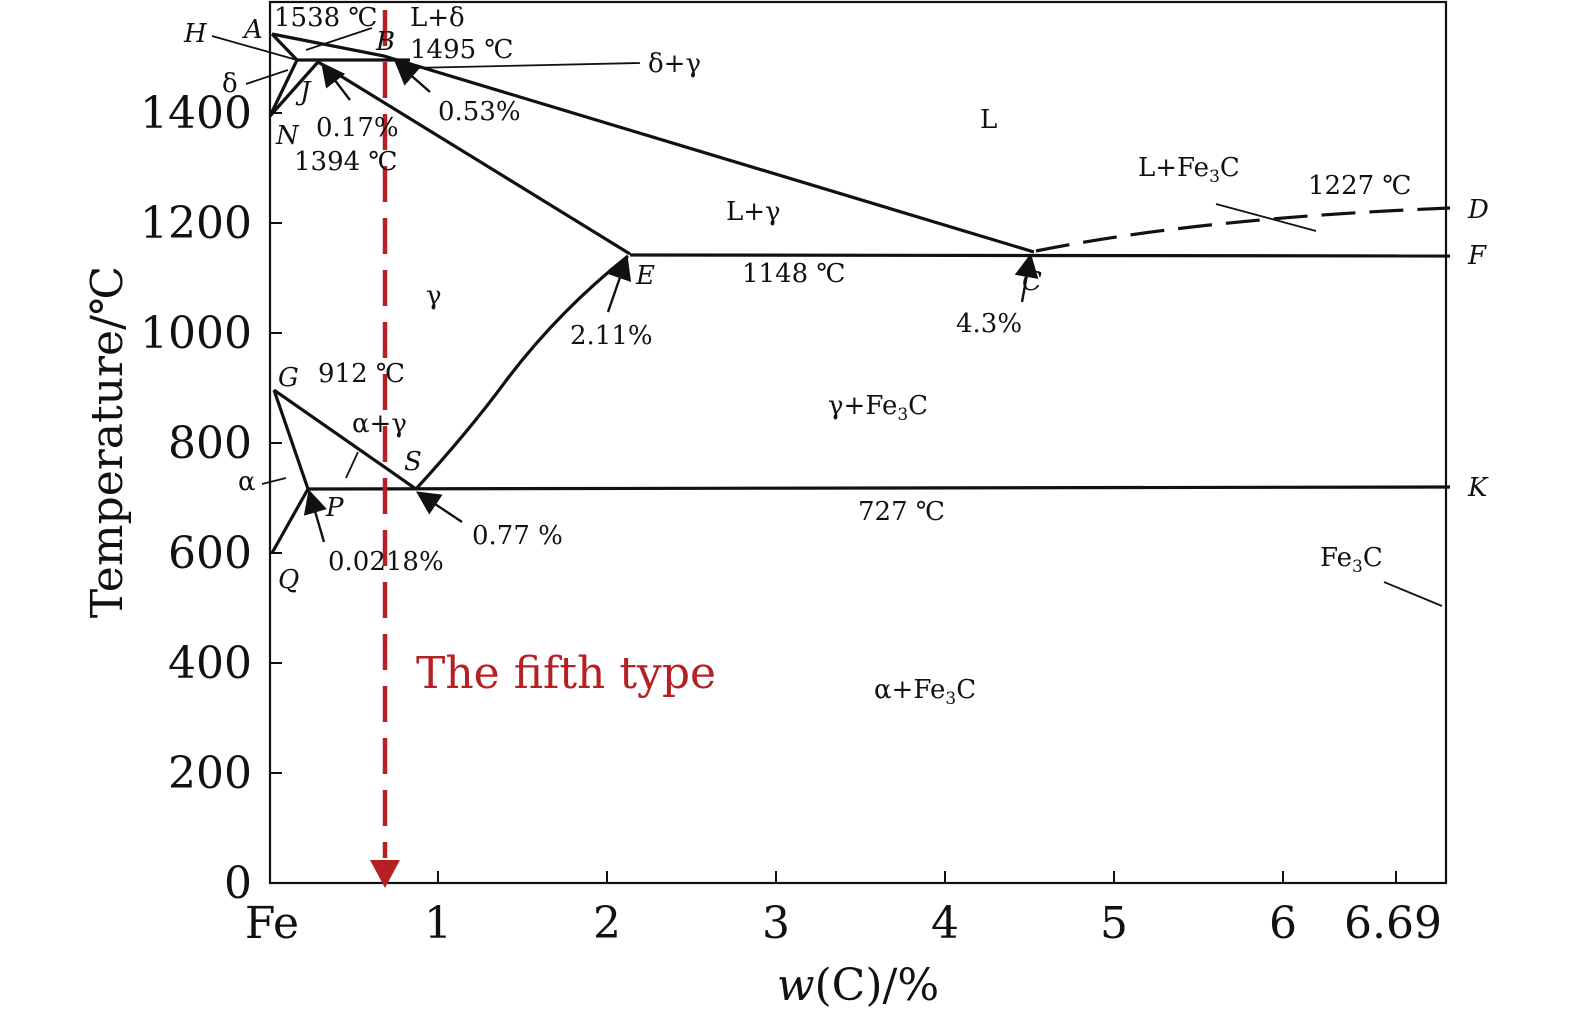 Image resolution: width=1575 pixels, height=1022 pixels. What do you see at coordinates (462, 50) in the screenshot?
I see `temp-label-1495: 1495 ℃` at bounding box center [462, 50].